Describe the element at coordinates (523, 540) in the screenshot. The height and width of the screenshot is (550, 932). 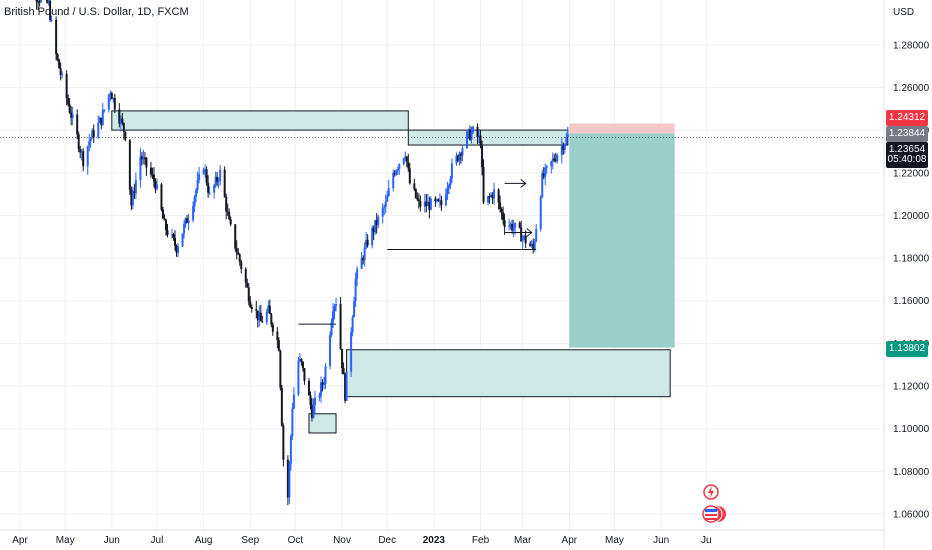
I see `time-tick-label: Mar` at that location.